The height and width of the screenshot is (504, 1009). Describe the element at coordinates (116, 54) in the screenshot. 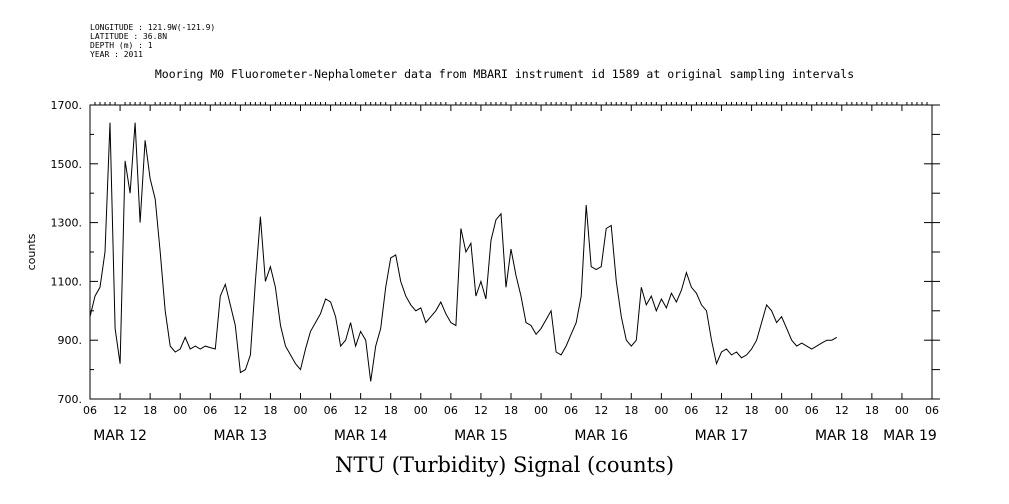

I see `year-label: YEAR : 2011` at that location.